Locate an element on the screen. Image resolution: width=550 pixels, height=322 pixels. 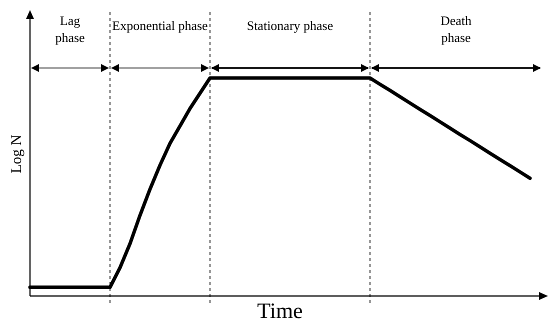
text: Death phase is located at coordinates (456, 29).